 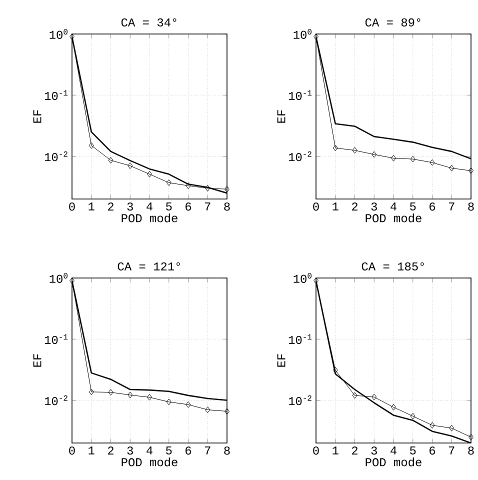 I want to click on chart-title: CA = 121°, so click(x=149, y=266).